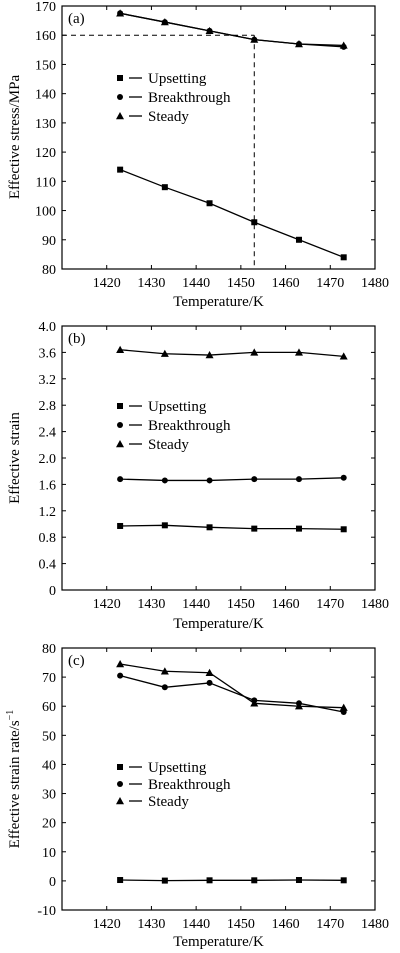 Image resolution: width=400 pixels, height=953 pixels. Describe the element at coordinates (375, 604) in the screenshot. I see `x-tick-label: 1480` at that location.